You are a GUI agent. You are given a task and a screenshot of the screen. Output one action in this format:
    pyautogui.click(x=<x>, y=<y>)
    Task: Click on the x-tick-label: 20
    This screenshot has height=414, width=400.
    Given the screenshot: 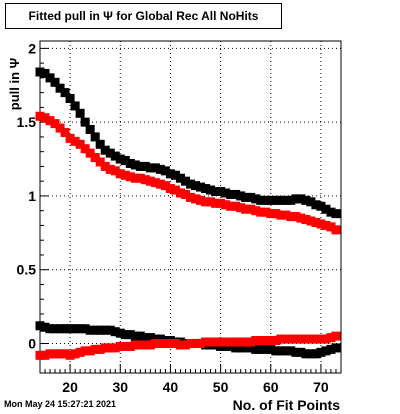 What is the action you would take?
    pyautogui.click(x=70, y=387)
    